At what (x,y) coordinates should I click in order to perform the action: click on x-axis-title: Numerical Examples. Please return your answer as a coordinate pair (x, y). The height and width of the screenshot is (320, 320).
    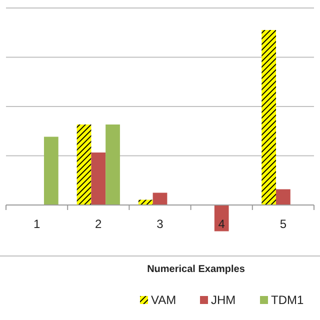
    Looking at the image, I should click on (196, 269).